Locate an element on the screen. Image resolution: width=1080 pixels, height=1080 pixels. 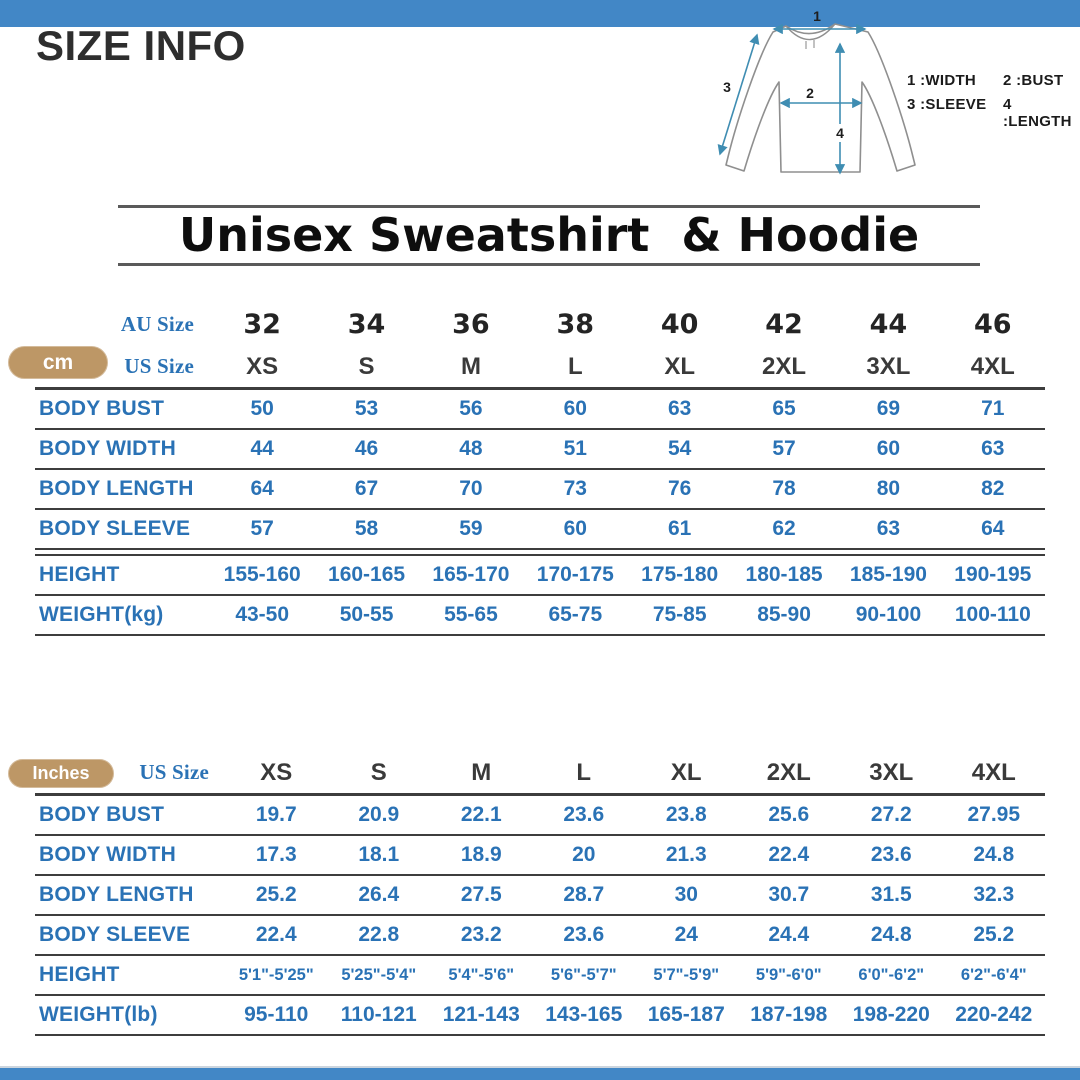
value-cell: 67 is located at coordinates (366, 488).